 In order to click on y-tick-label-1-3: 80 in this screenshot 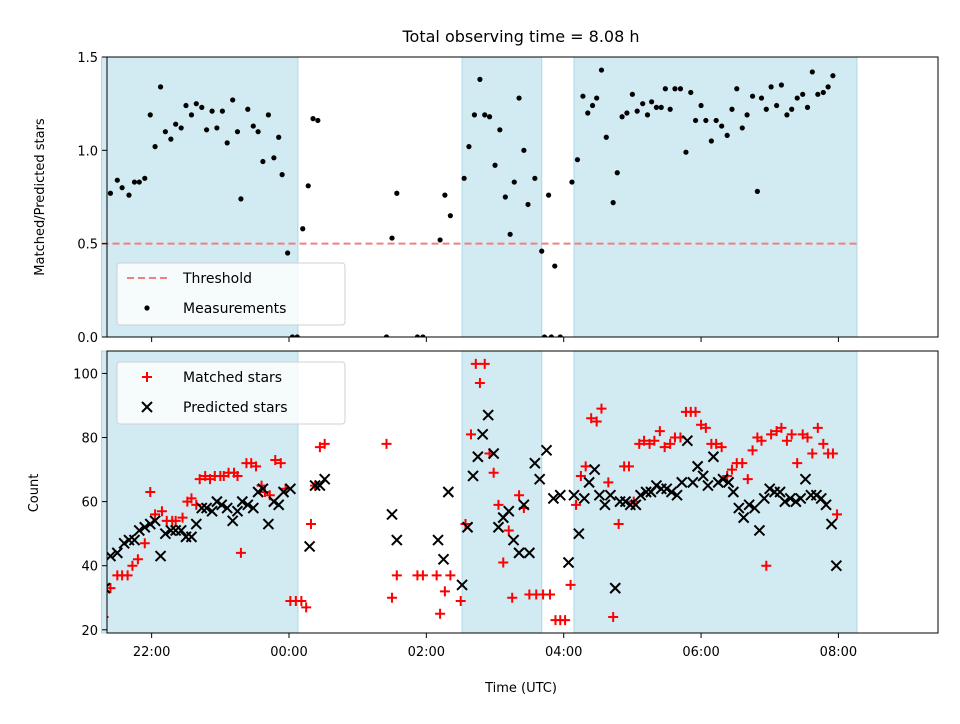, I will do `click(89, 439)`.